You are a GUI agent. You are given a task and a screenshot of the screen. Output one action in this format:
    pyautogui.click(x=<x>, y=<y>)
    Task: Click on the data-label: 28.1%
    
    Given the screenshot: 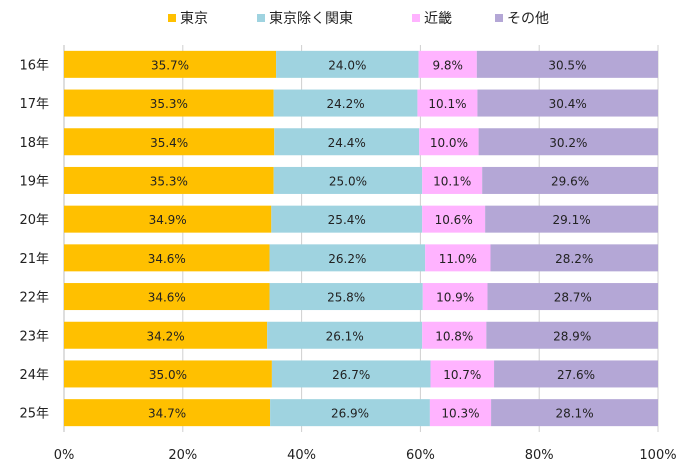 What is the action you would take?
    pyautogui.click(x=574, y=414)
    